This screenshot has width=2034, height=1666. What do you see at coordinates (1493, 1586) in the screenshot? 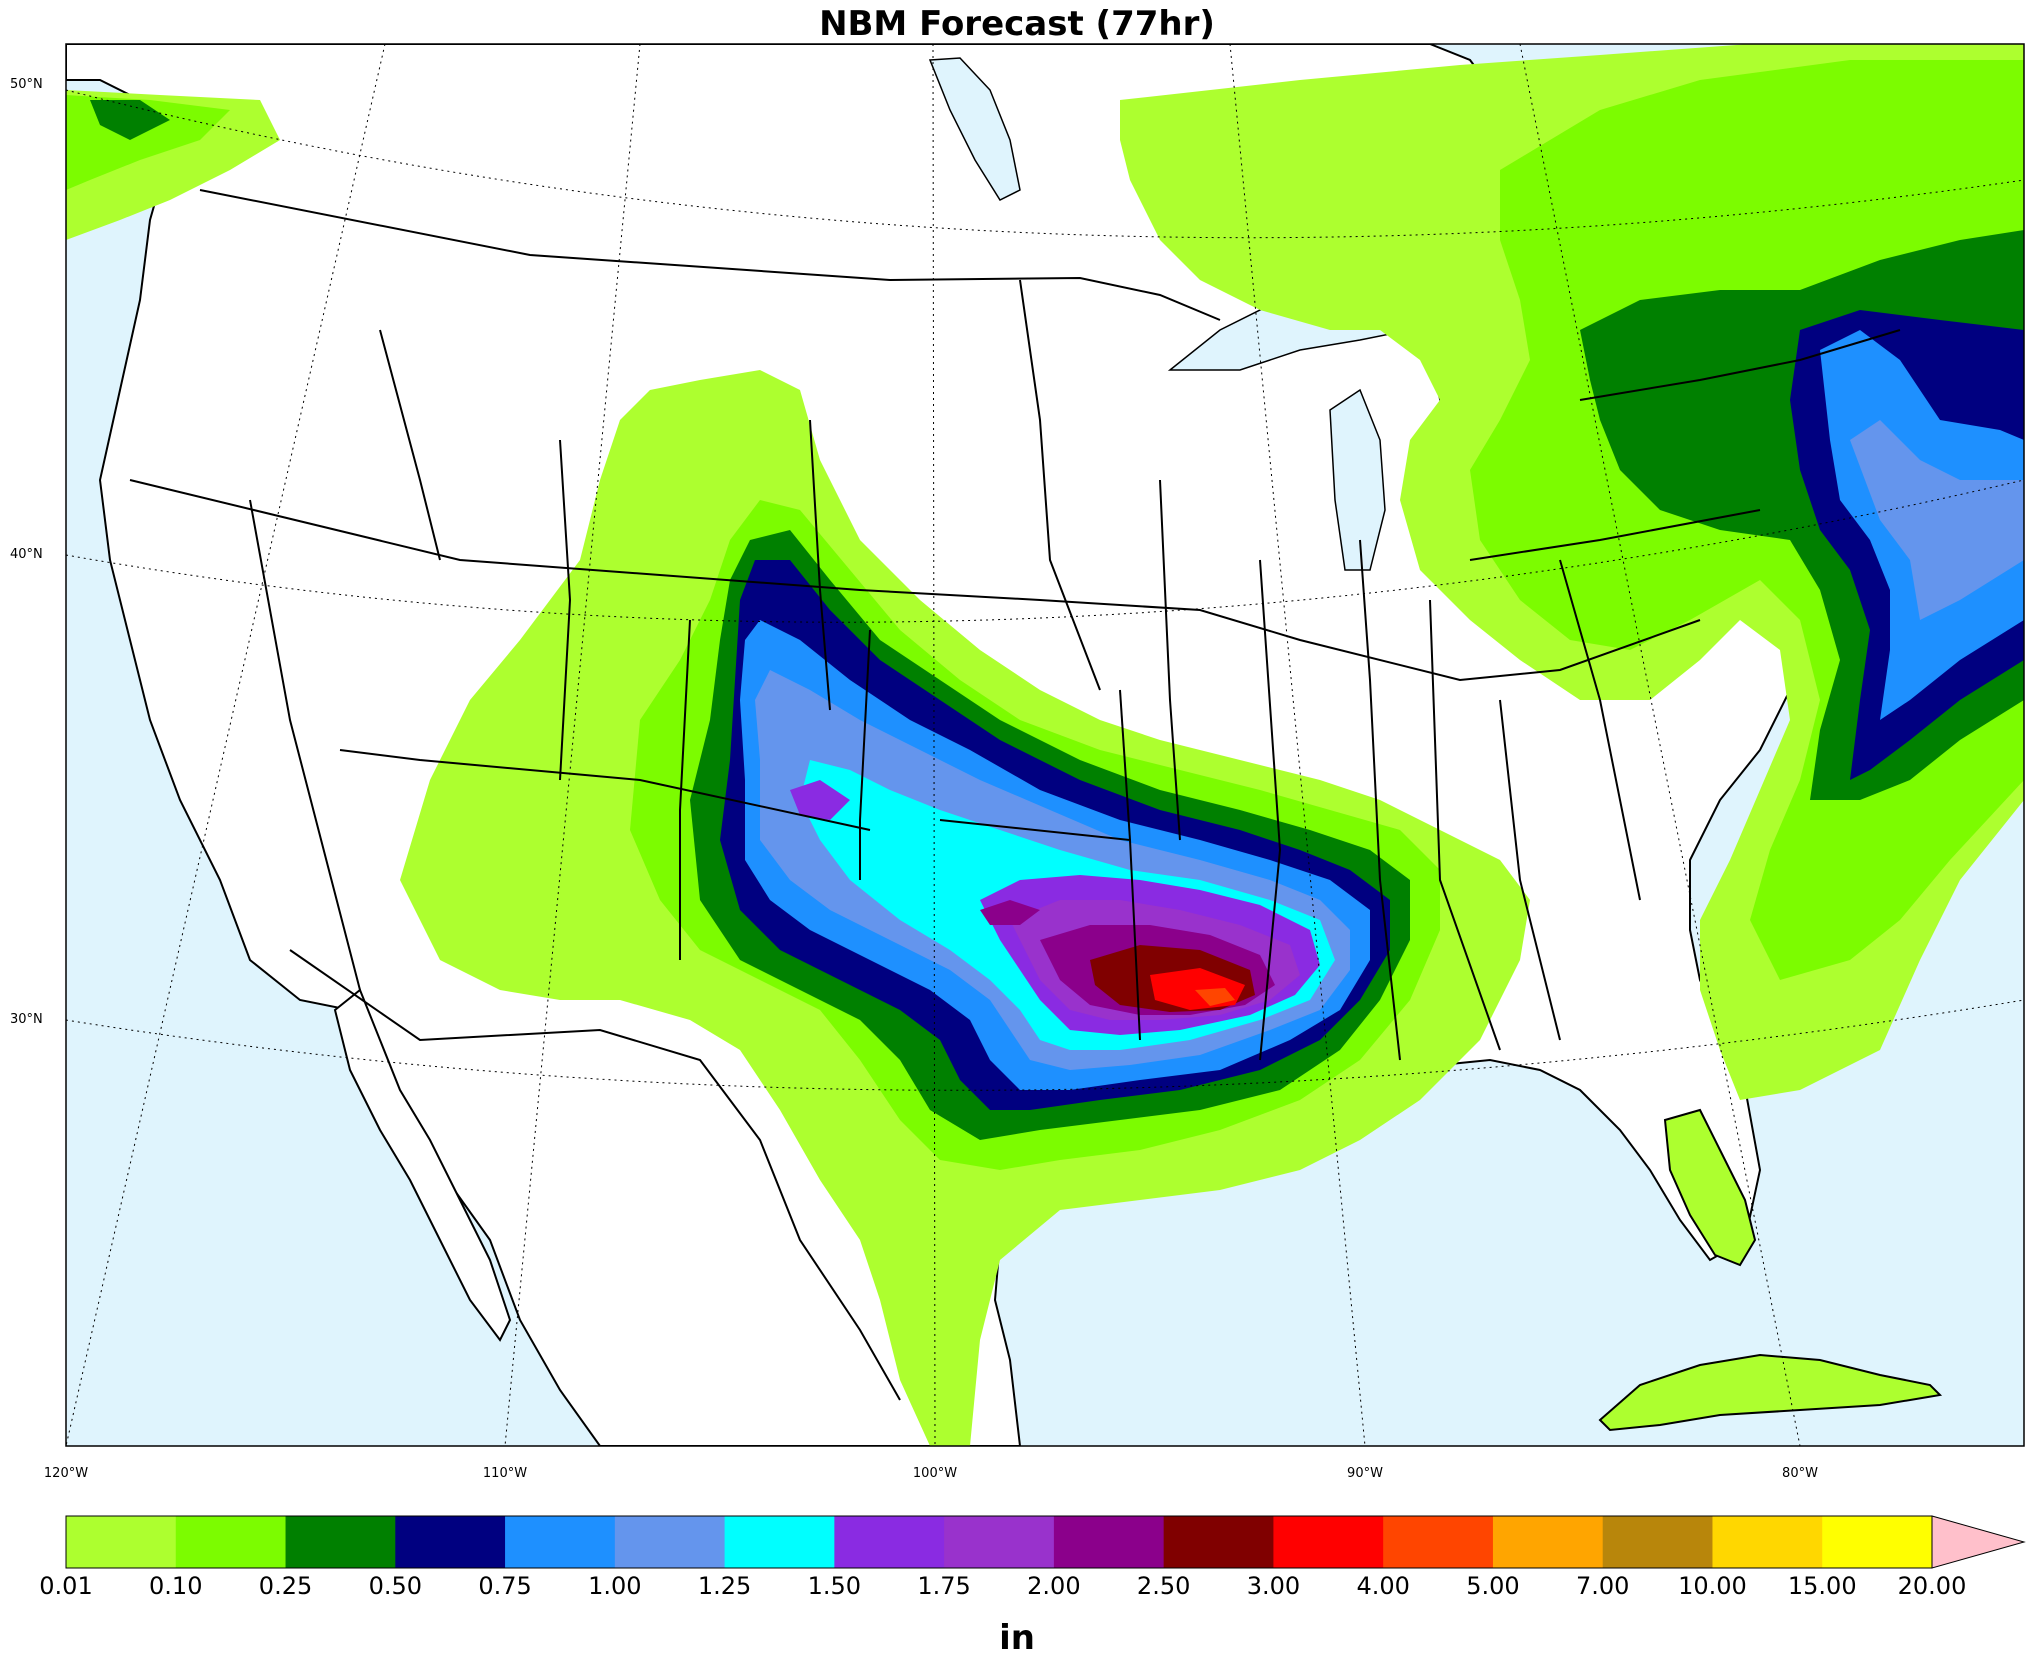
I see `colorbar-tick-label: 5.00` at bounding box center [1493, 1586].